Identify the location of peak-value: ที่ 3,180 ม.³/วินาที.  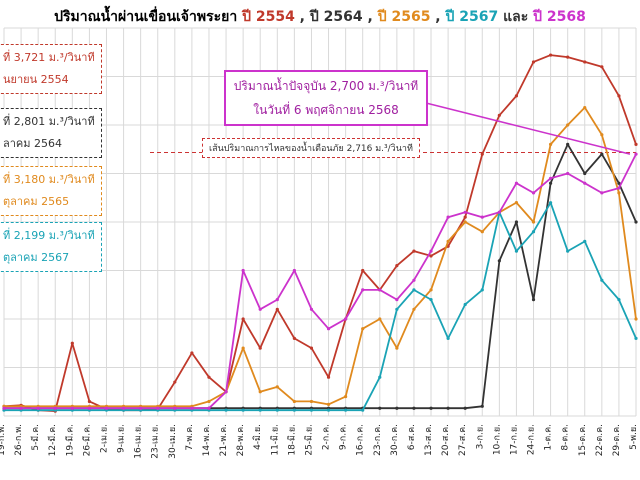
(49, 179).